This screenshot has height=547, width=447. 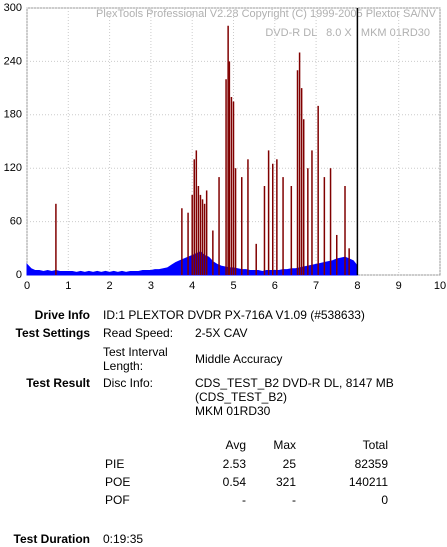 I want to click on x-tick-label: 6, so click(x=275, y=286).